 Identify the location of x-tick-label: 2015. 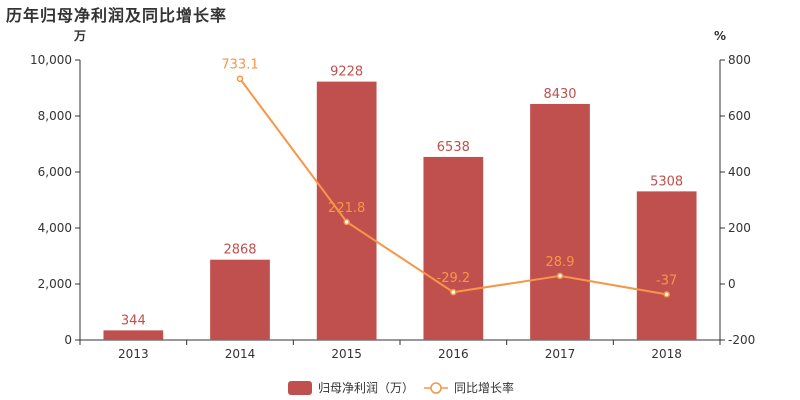
(346, 354).